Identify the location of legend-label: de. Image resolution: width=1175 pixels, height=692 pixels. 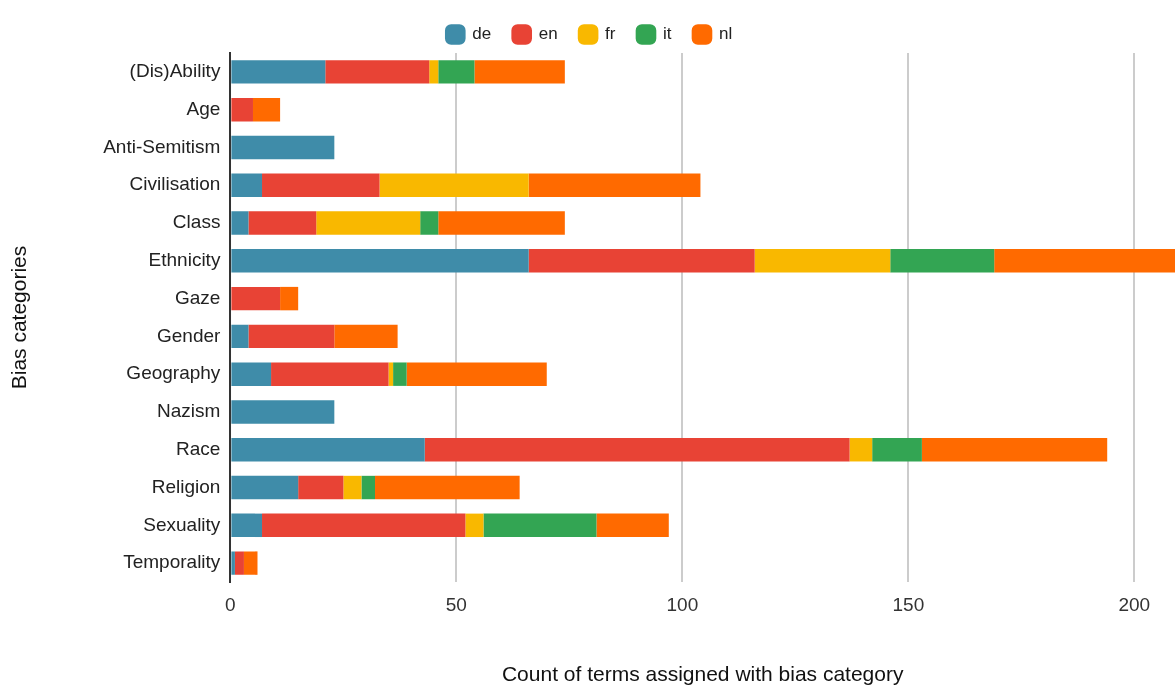
(482, 34).